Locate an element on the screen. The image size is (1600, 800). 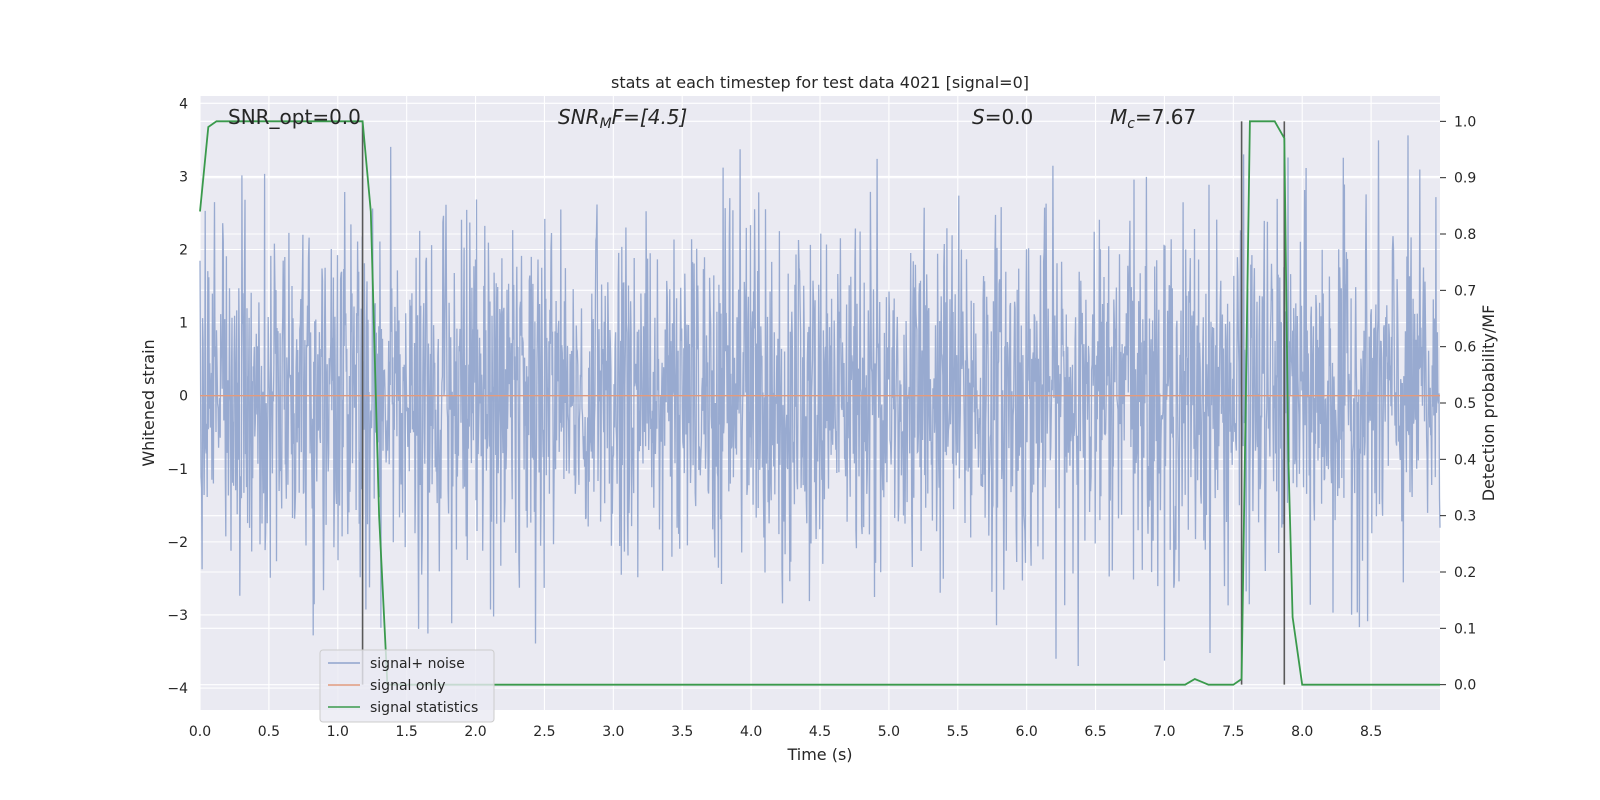
x-tick-label: 8.0 is located at coordinates (1302, 732).